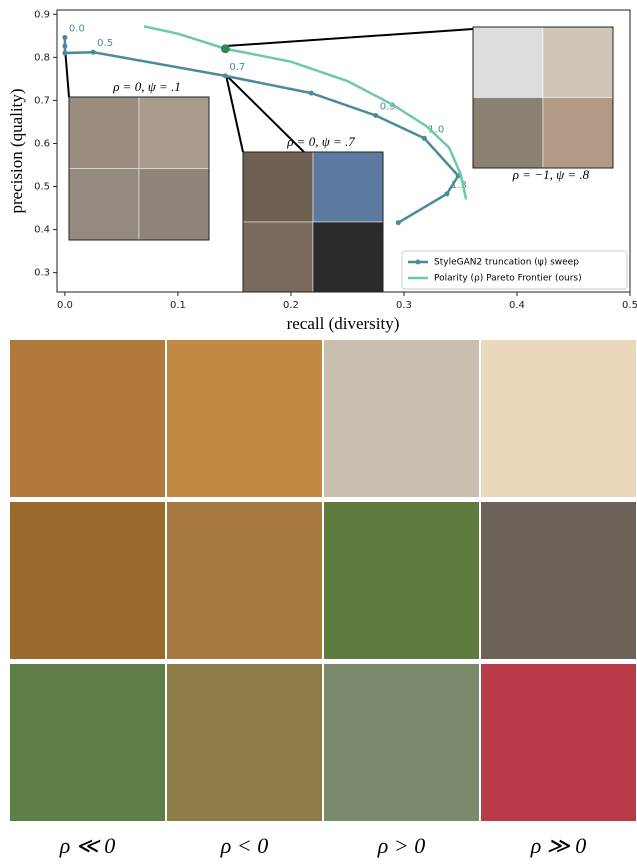  I want to click on series-line, so click(305, 112).